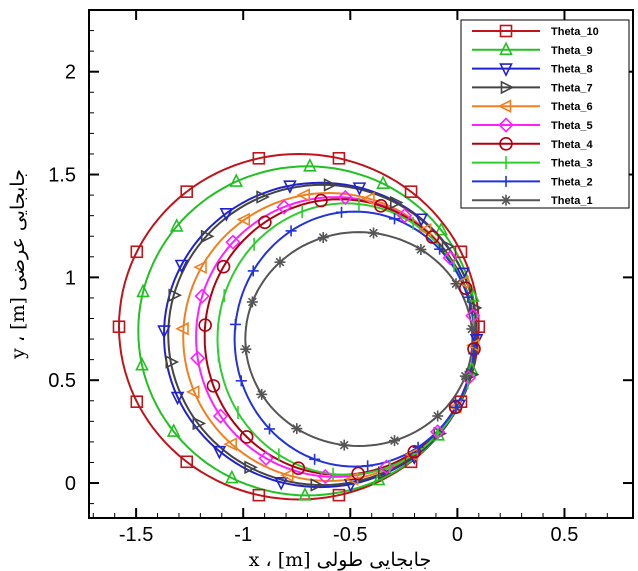 The height and width of the screenshot is (571, 638). Describe the element at coordinates (532, 181) in the screenshot. I see `legend-entry-theta_2: Theta_2` at that location.